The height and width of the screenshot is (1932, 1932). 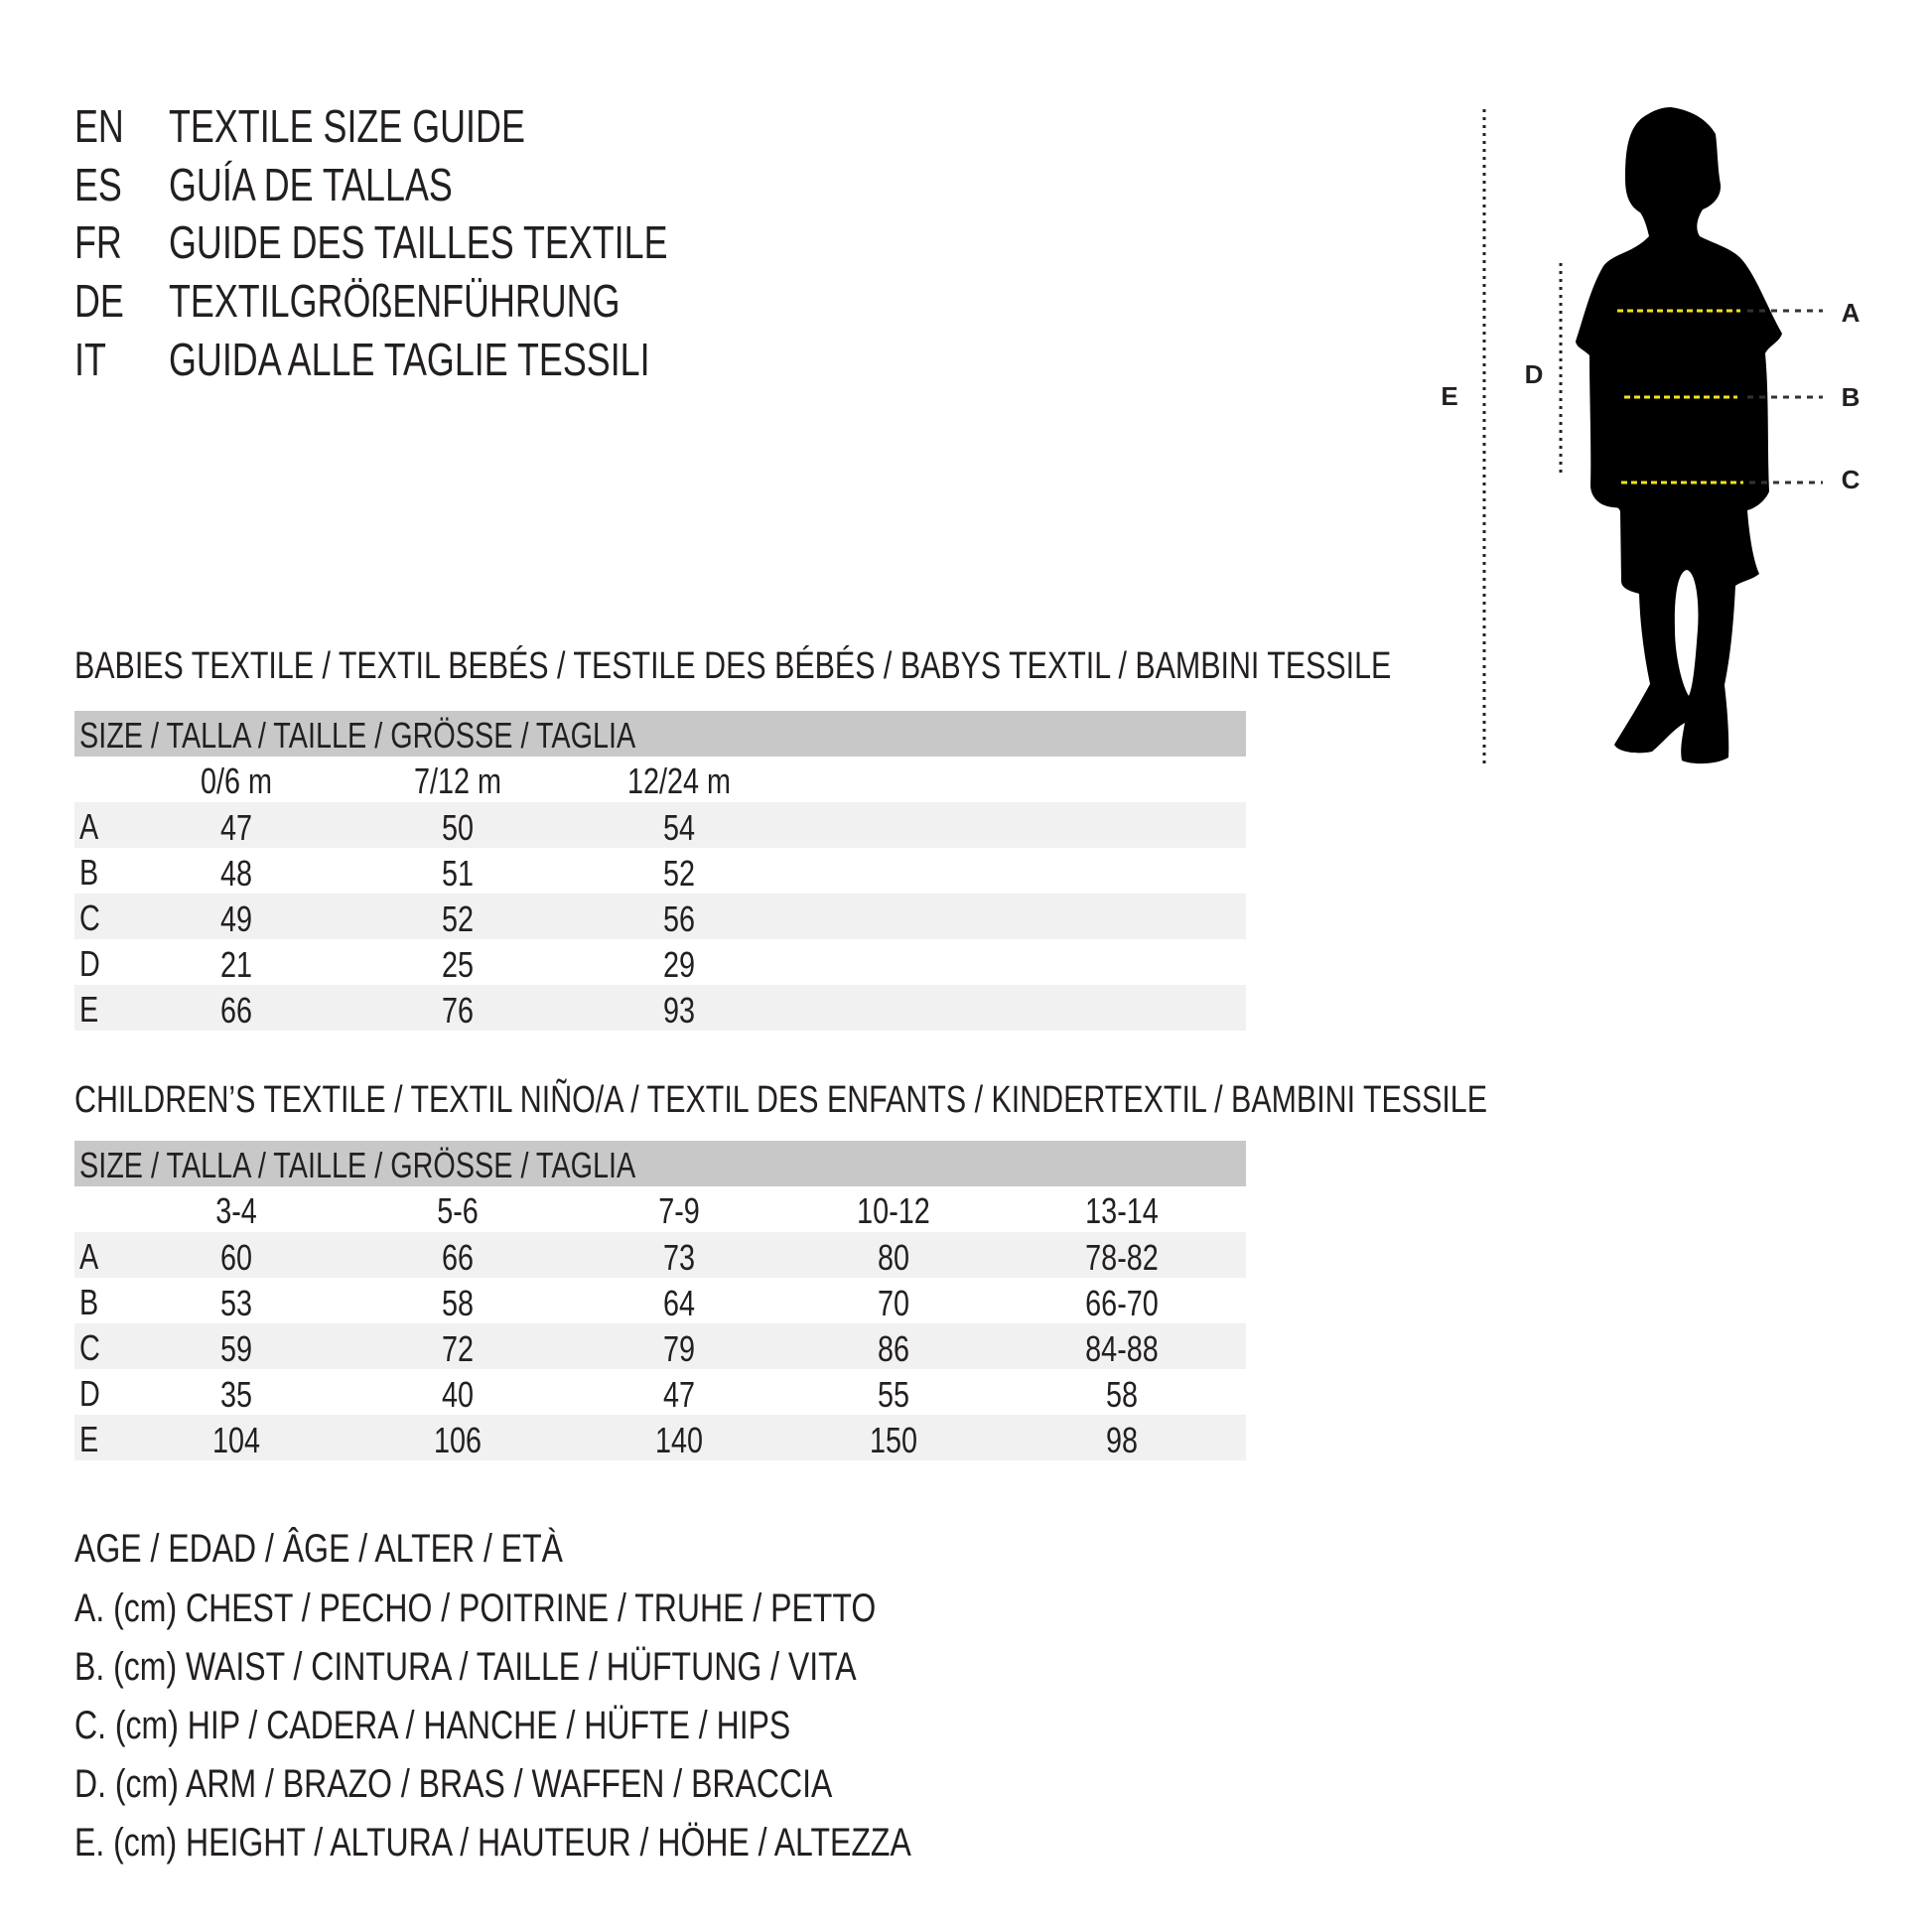 I want to click on column-header: 7/12 m, so click(x=458, y=780).